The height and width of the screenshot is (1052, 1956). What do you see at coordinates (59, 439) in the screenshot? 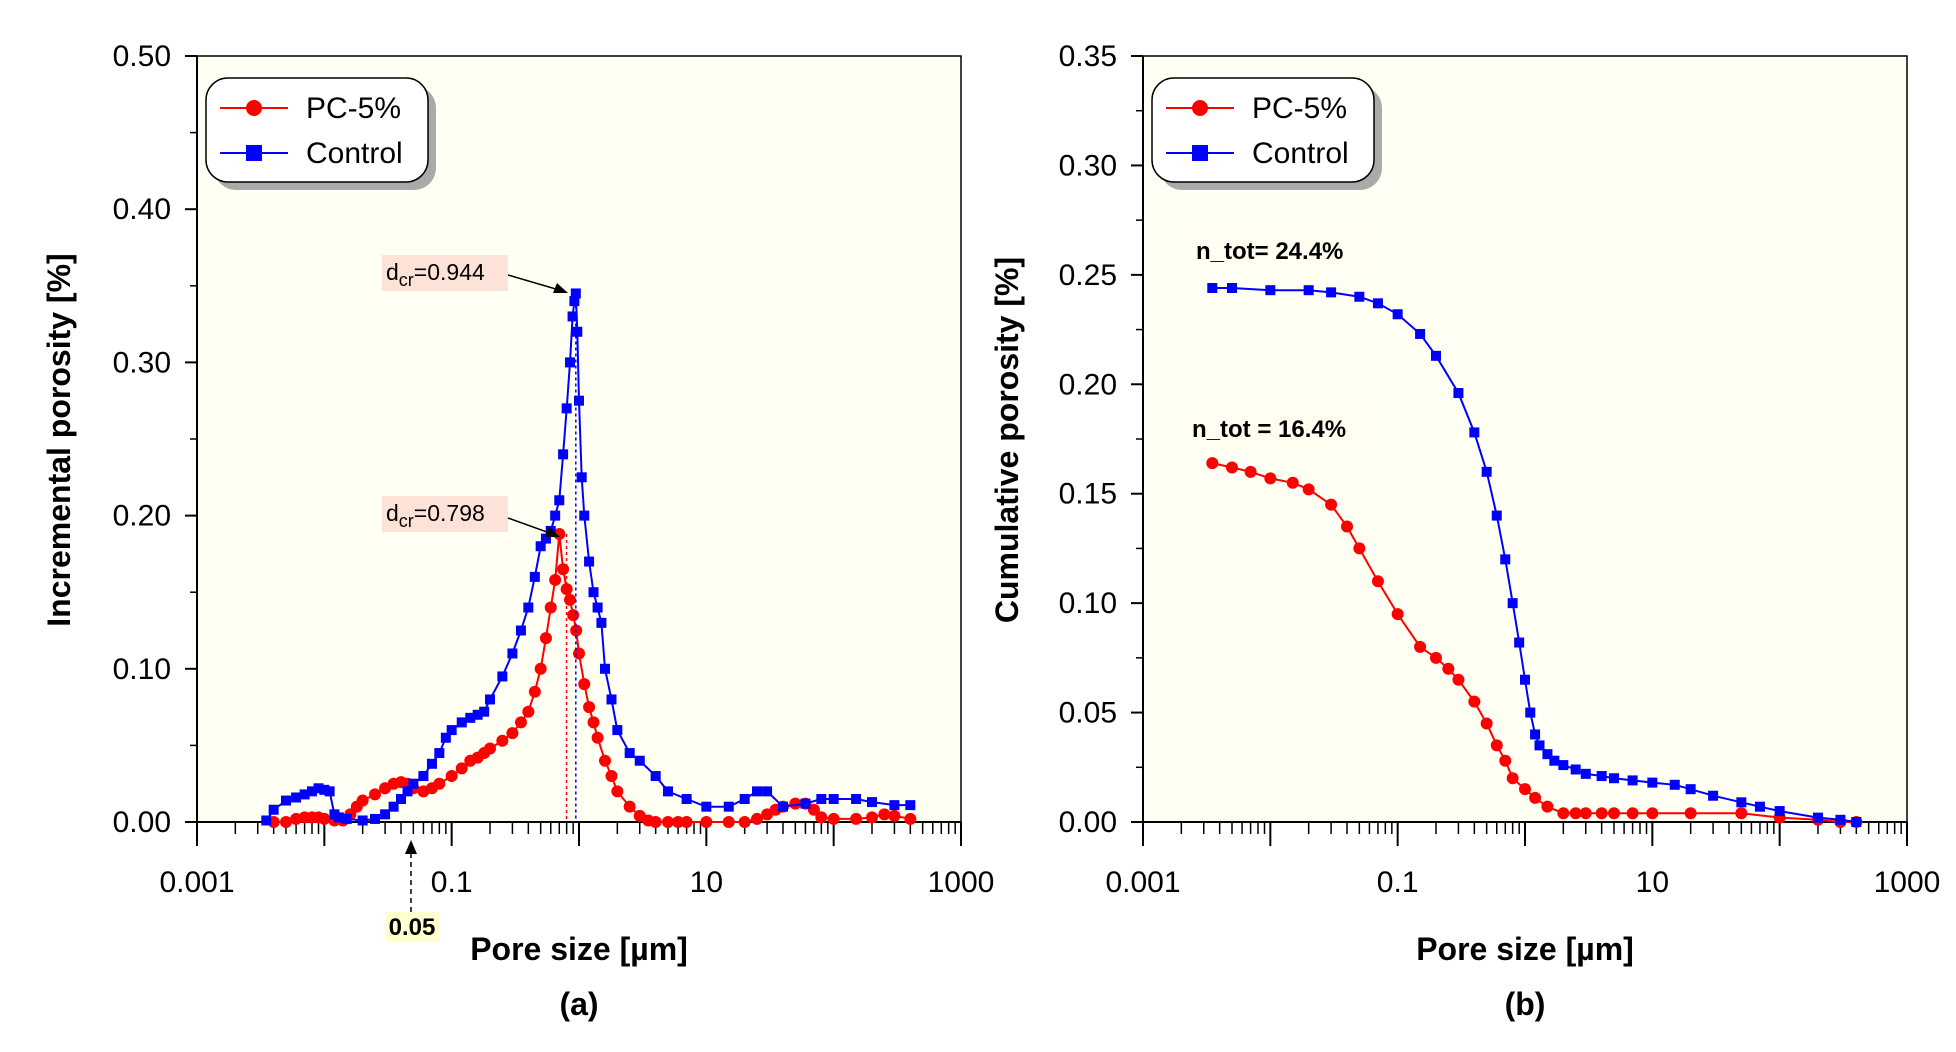
I see `panel-a-ylabel: Incremental porosity [%]` at bounding box center [59, 439].